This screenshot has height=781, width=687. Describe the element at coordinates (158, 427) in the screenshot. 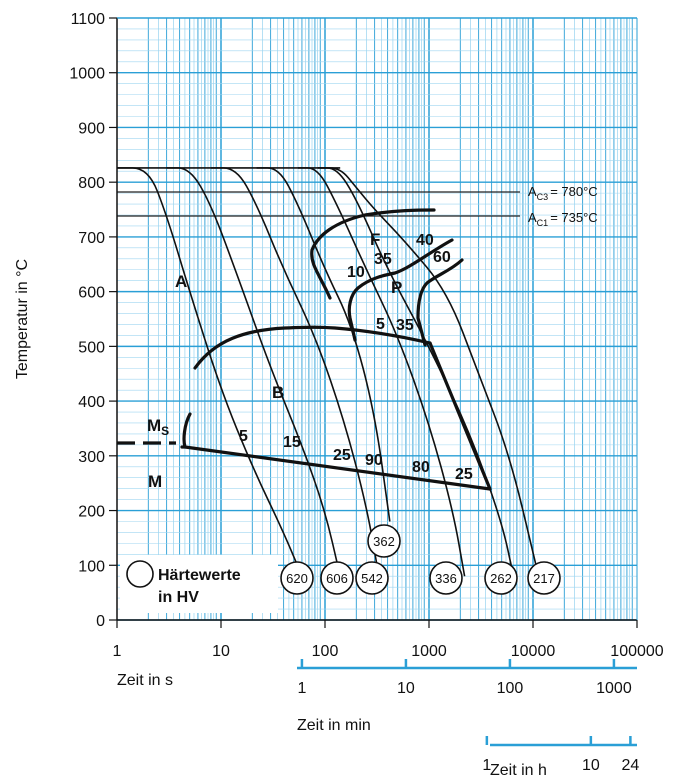

I see `zone-label-ms: MS` at that location.